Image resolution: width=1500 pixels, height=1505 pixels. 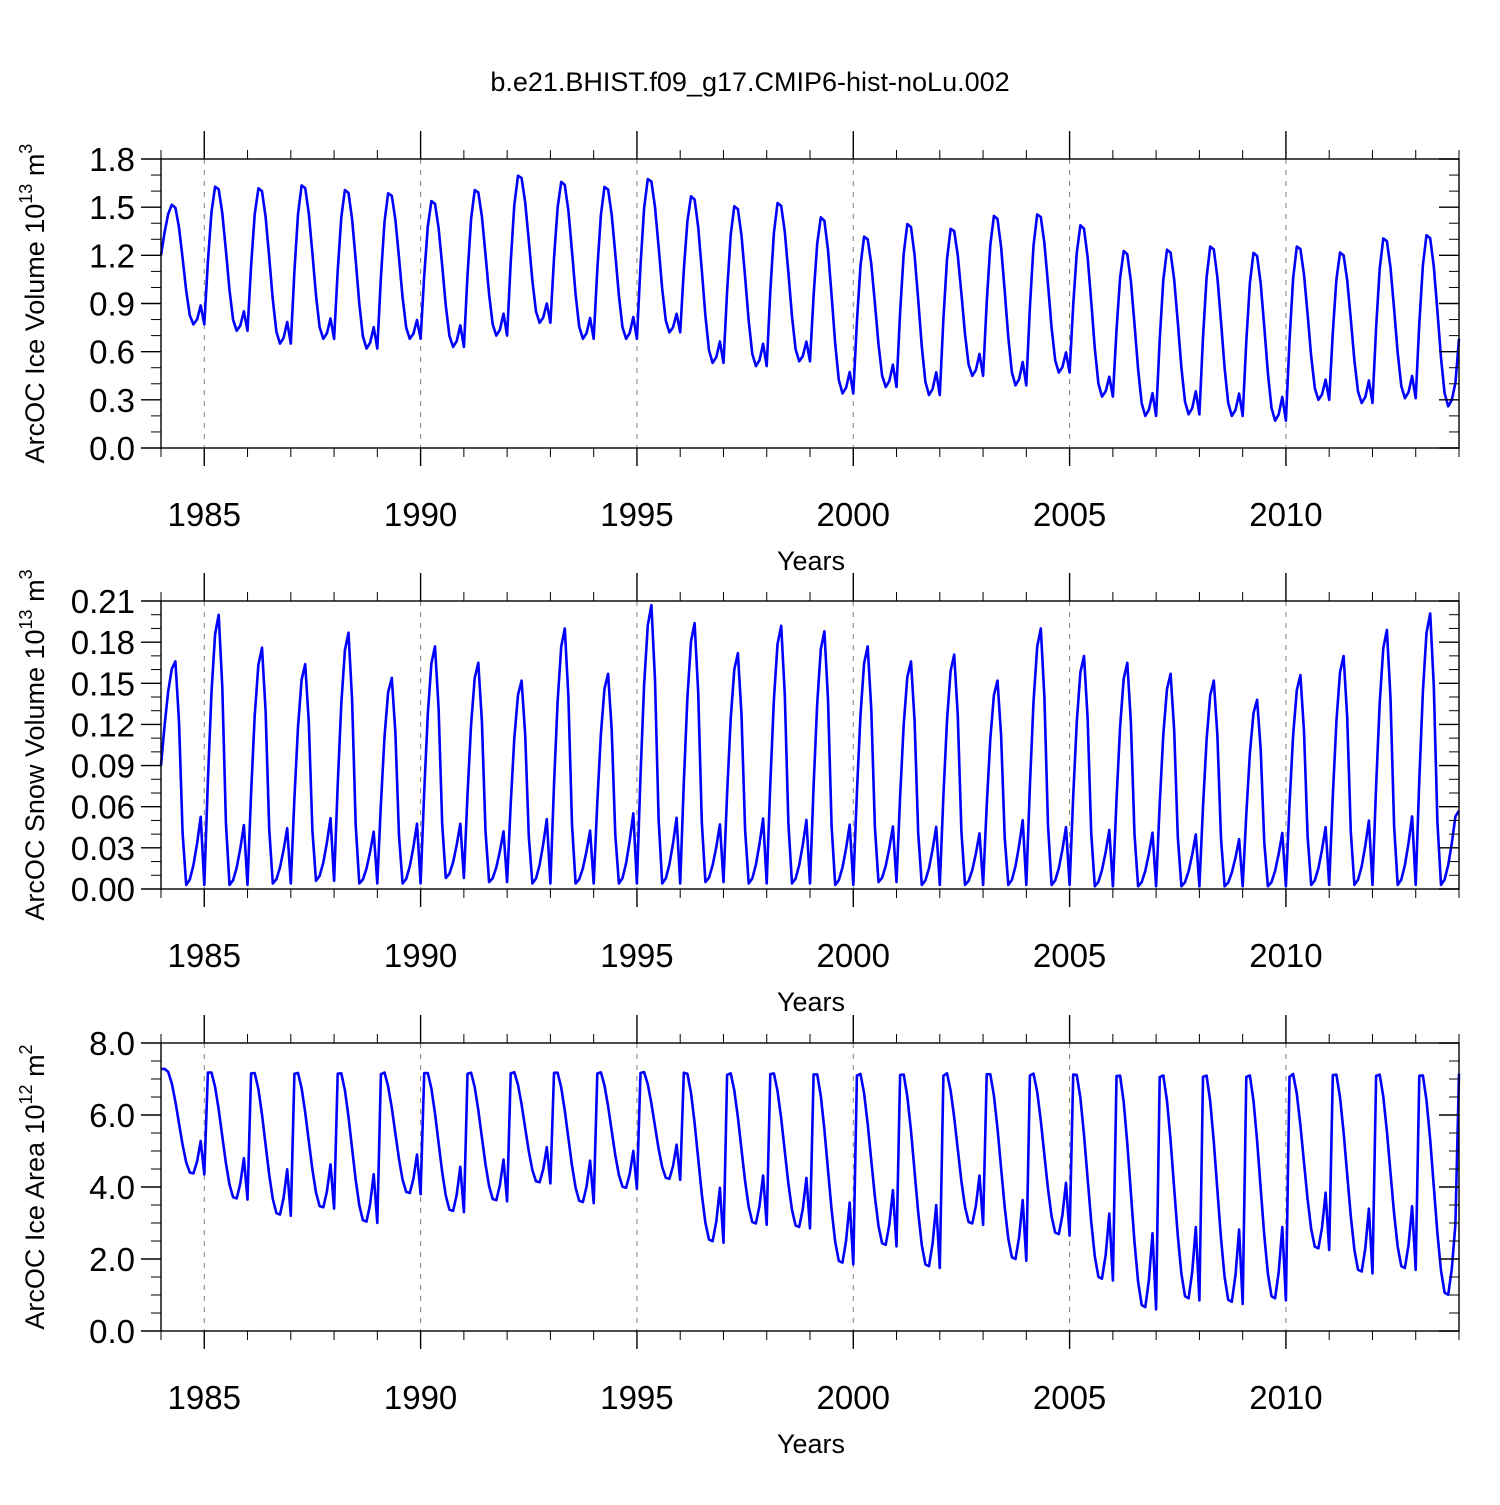 What do you see at coordinates (112, 1187) in the screenshot?
I see `y-tick-label: 4.0` at bounding box center [112, 1187].